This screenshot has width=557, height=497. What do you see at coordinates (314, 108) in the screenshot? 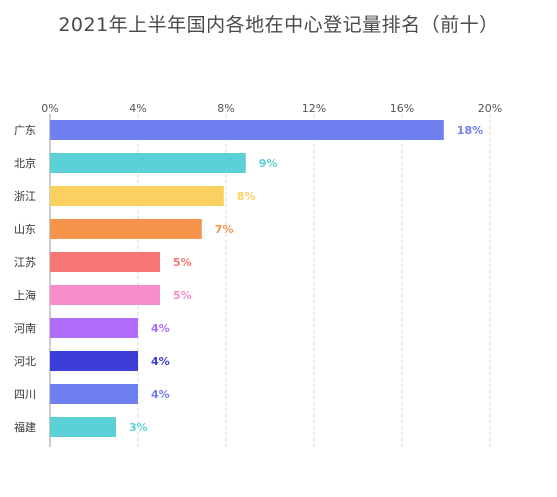
I see `x-tick-label: 12%` at bounding box center [314, 108].